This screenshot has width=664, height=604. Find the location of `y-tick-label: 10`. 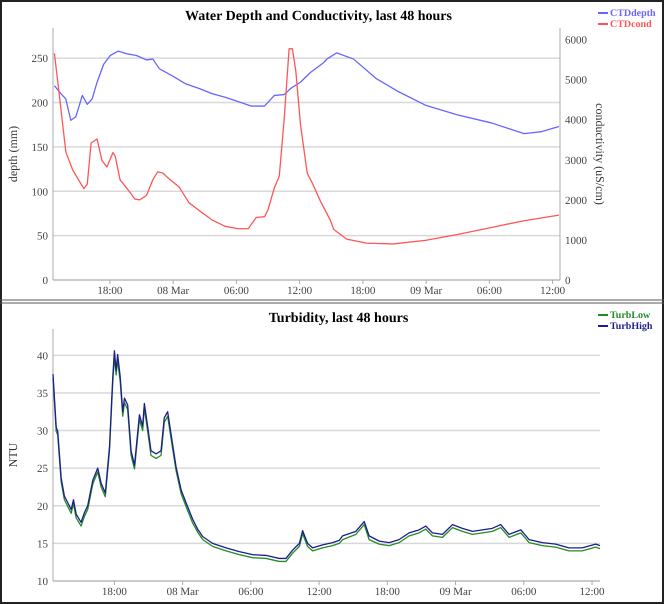

y-tick-label: 10 is located at coordinates (42, 582).